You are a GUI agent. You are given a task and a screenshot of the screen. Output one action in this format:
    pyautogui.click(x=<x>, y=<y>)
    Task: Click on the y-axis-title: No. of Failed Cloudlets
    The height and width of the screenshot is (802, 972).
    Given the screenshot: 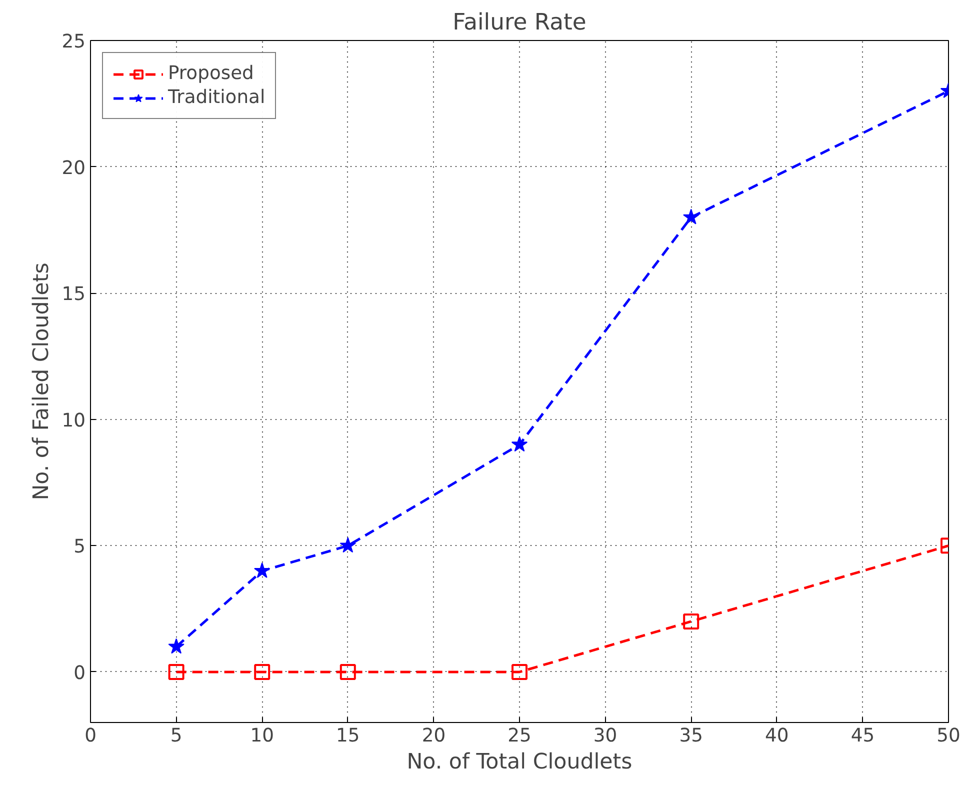 What is the action you would take?
    pyautogui.click(x=41, y=381)
    